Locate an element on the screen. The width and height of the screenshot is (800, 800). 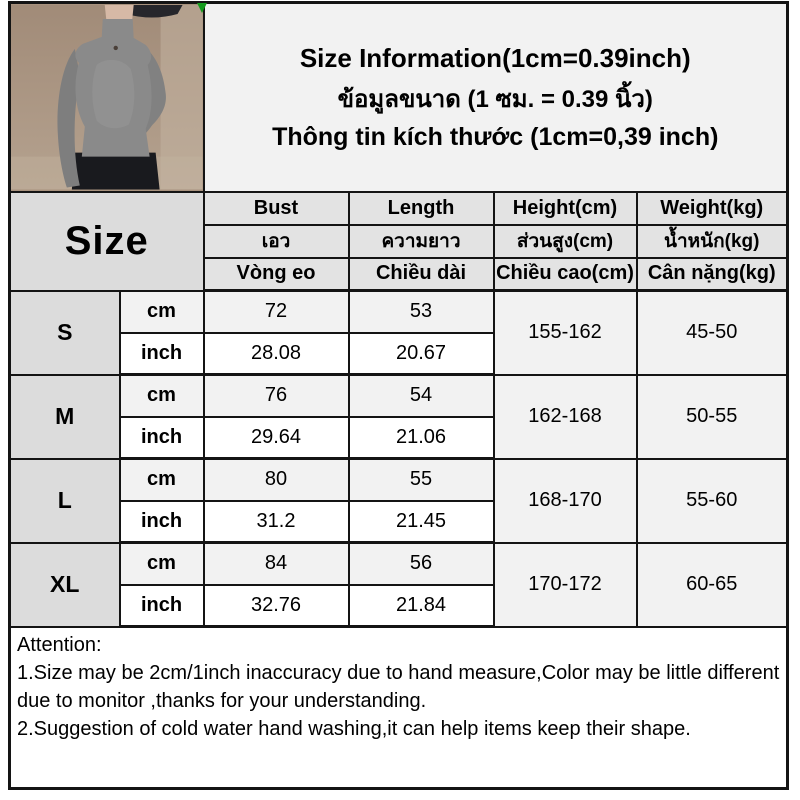
s-length-inch: 20.67 is located at coordinates (421, 353).